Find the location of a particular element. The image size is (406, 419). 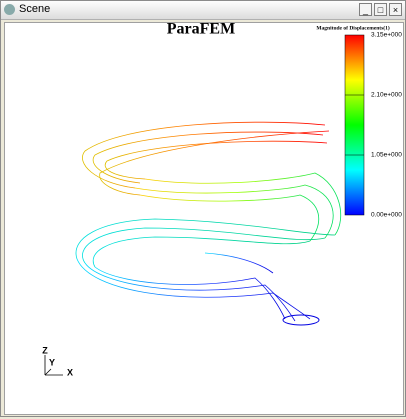

minimize-button: _ is located at coordinates (365, 9).